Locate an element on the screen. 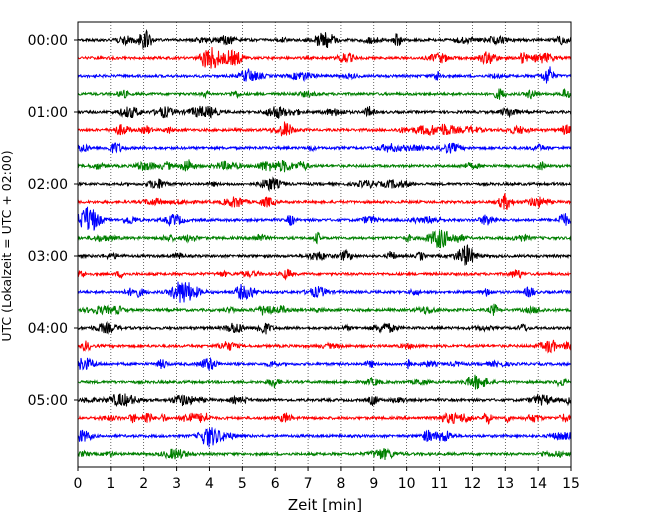 This screenshot has height=524, width=650. x-tick-label: 14 is located at coordinates (538, 484).